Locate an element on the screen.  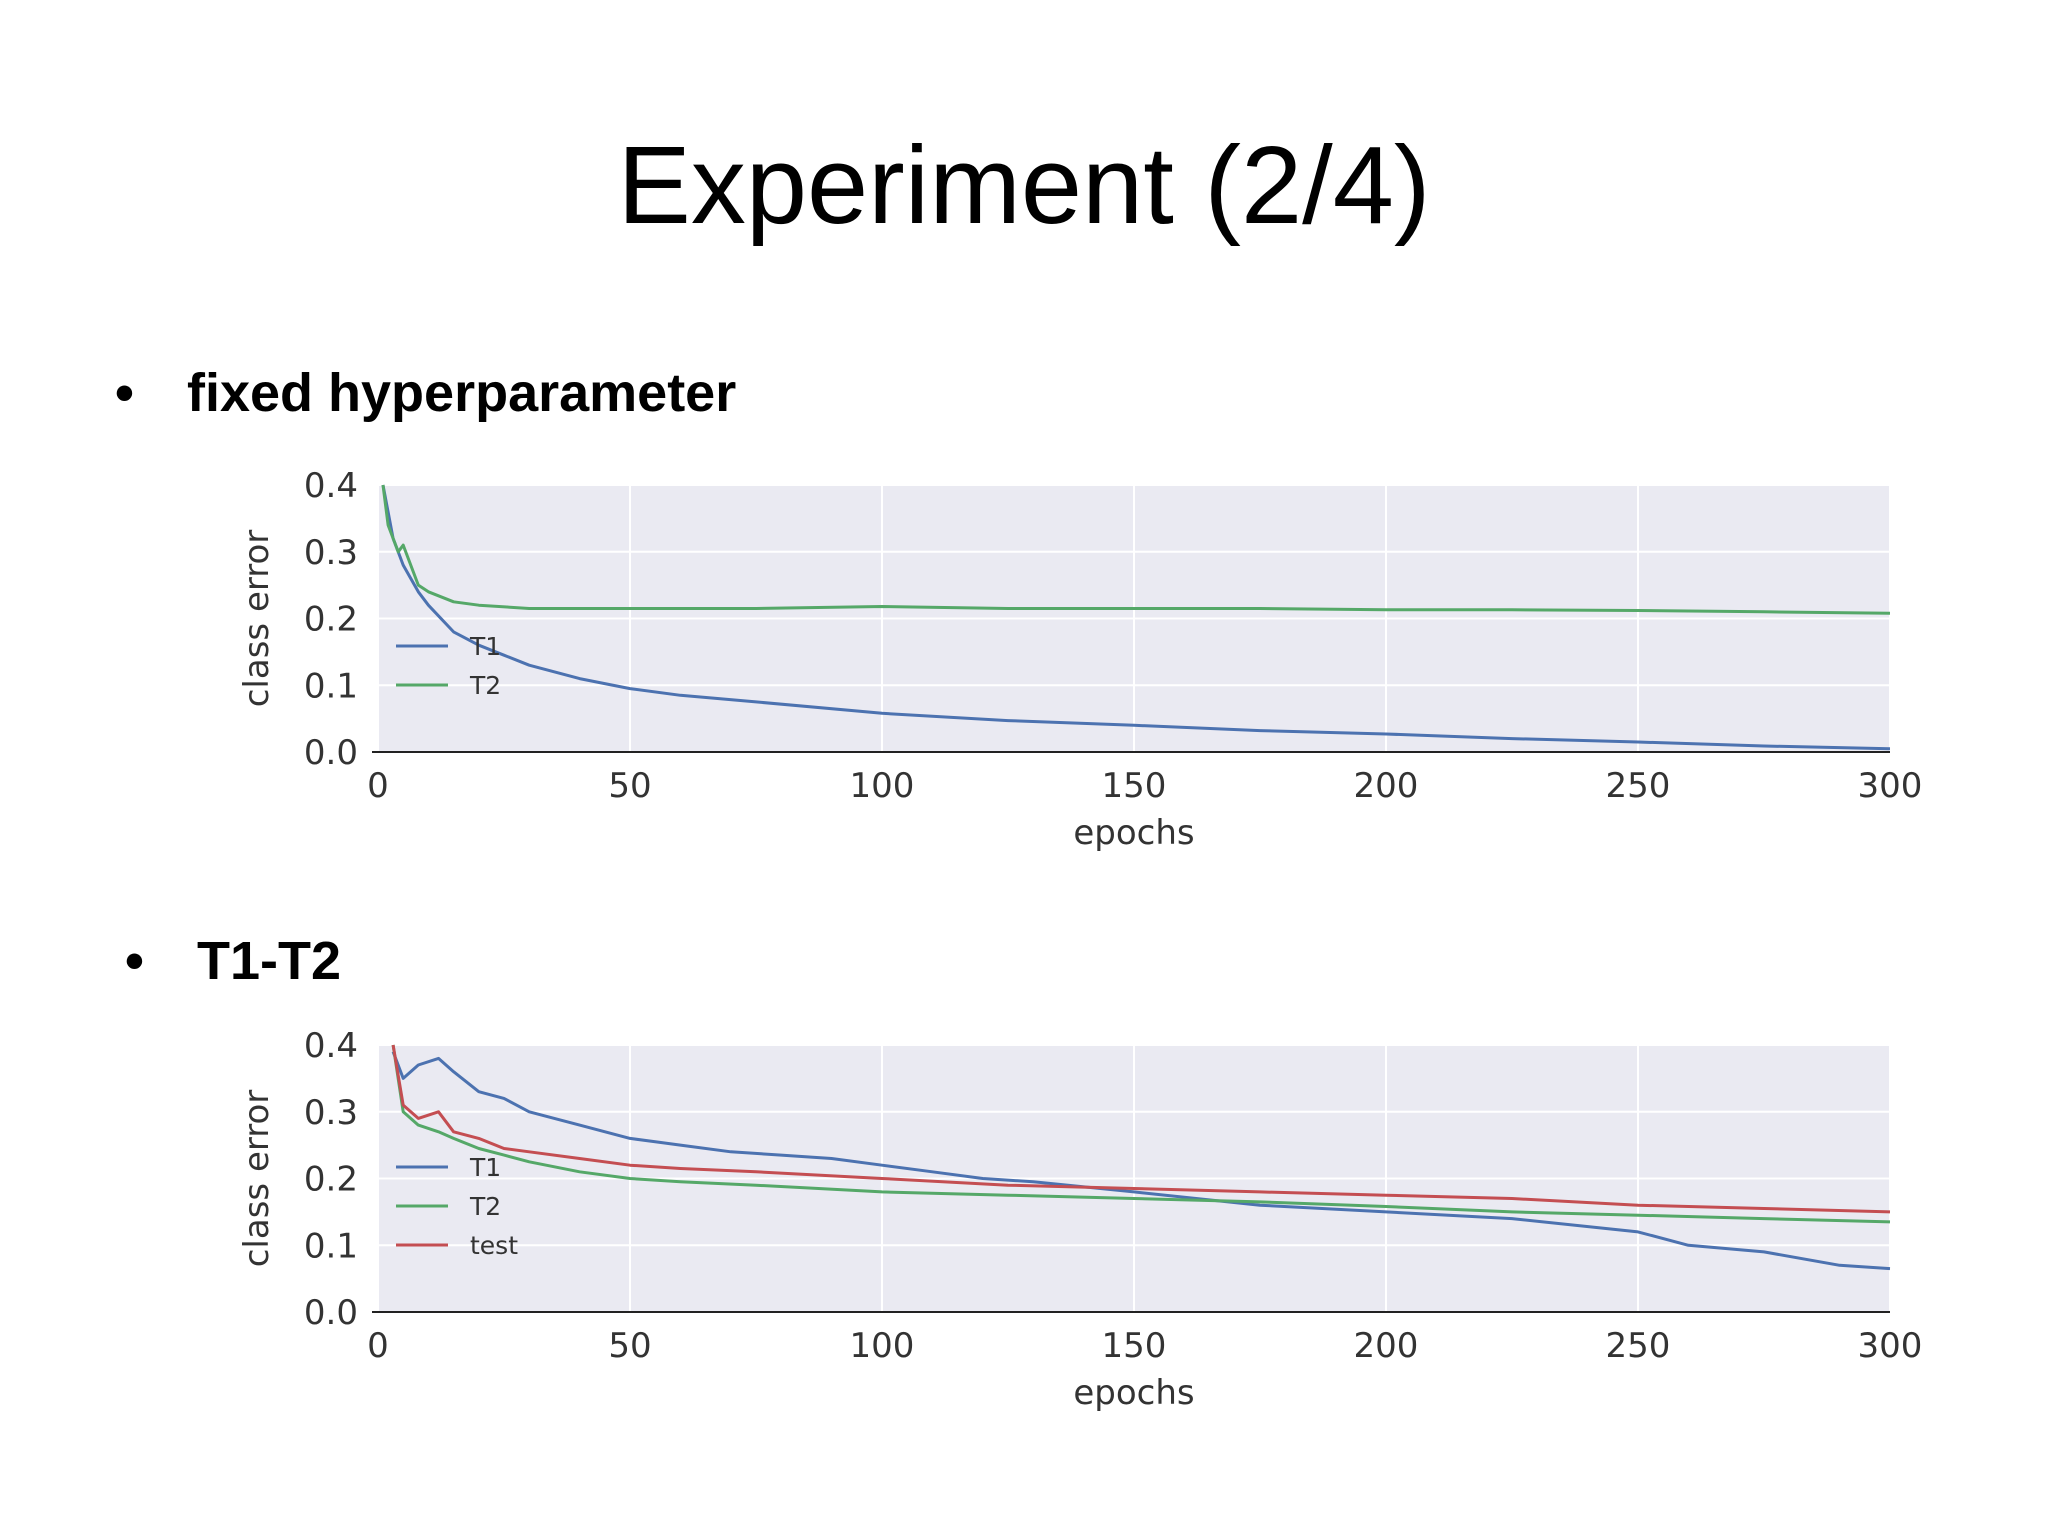
bullet-item: • T1-T2 is located at coordinates (233, 961).